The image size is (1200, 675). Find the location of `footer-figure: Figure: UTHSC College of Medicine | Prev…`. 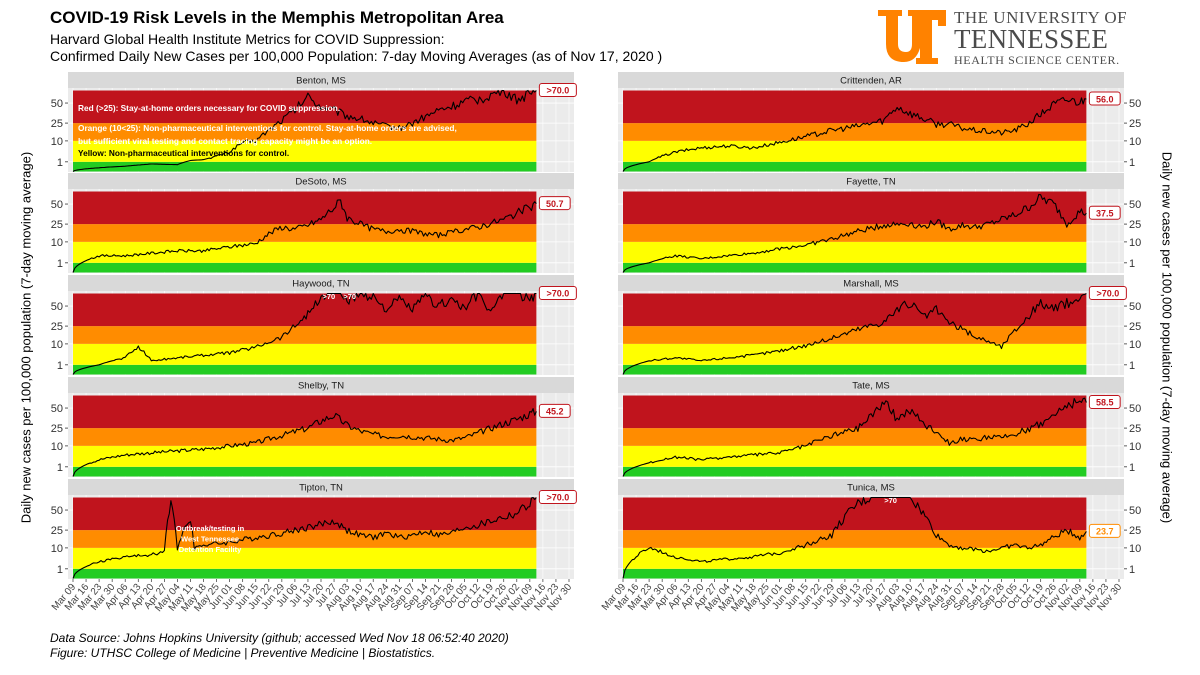

footer-figure: Figure: UTHSC College of Medicine | Prev… is located at coordinates (243, 653).